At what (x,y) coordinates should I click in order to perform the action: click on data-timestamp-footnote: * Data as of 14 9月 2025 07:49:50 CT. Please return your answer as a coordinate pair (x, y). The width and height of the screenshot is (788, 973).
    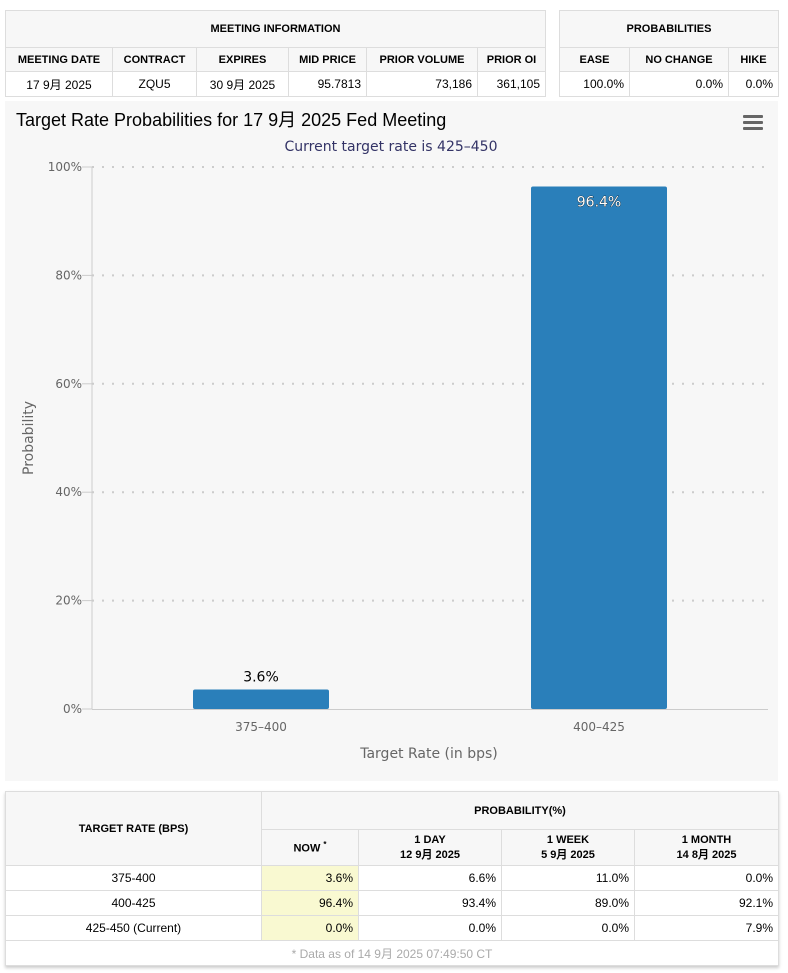
    Looking at the image, I should click on (392, 953).